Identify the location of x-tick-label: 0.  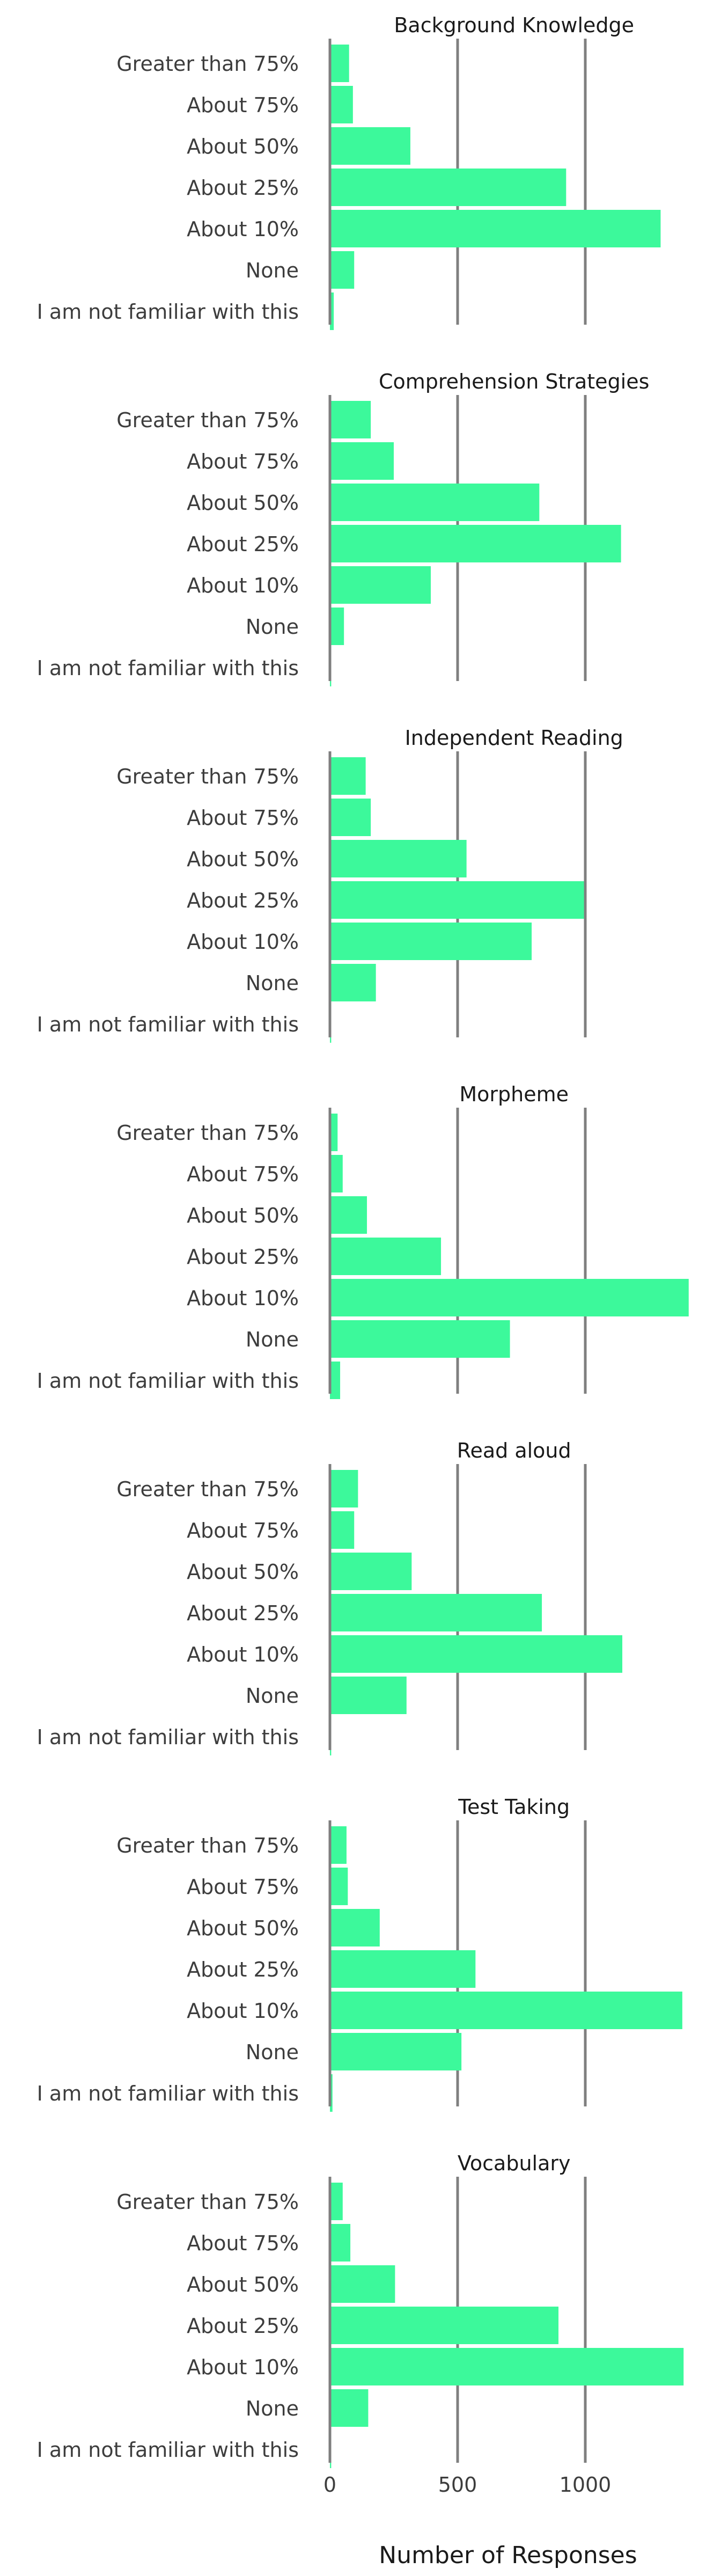
(330, 2485).